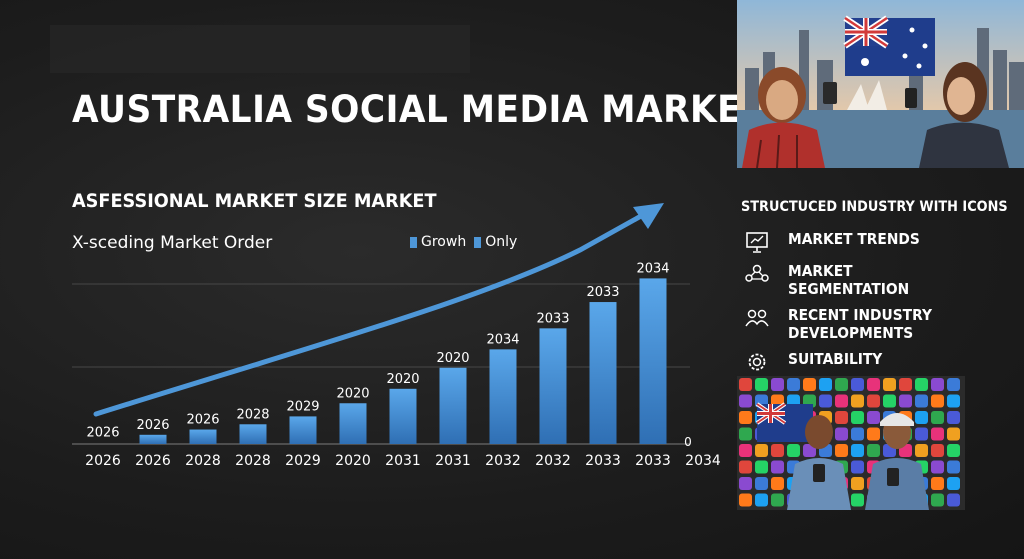 The height and width of the screenshot is (559, 1024). Describe the element at coordinates (444, 242) in the screenshot. I see `legend-label: Growh` at that location.